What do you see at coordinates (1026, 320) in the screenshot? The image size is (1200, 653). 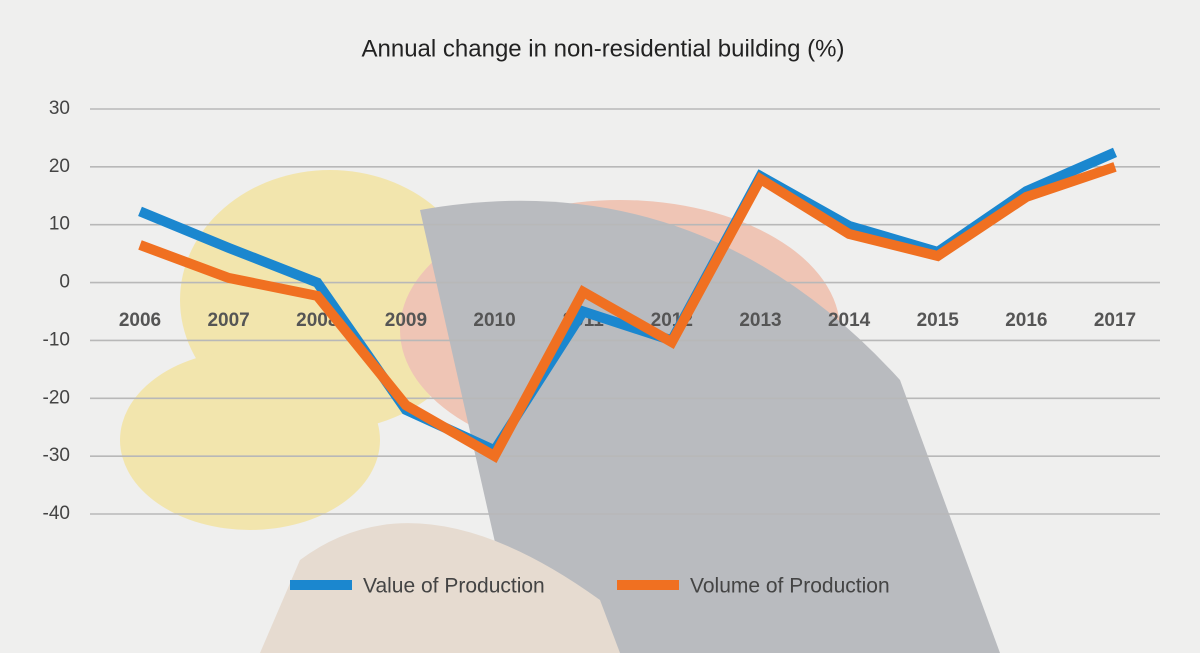 I see `x-tick-label: 2016` at bounding box center [1026, 320].